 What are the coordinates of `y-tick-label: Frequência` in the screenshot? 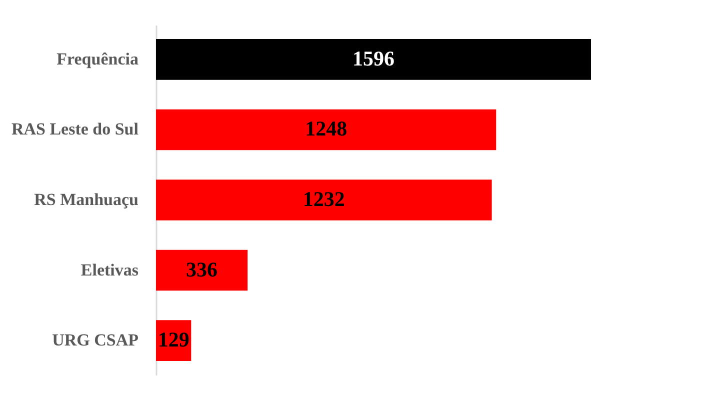 It's located at (97, 58).